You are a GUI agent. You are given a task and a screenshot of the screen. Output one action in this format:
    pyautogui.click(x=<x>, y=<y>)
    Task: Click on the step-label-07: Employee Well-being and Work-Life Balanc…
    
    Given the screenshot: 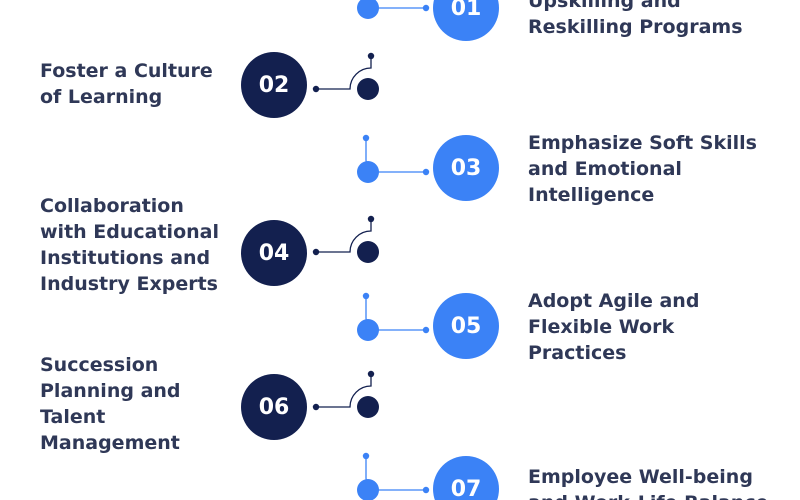 What is the action you would take?
    pyautogui.click(x=648, y=483)
    